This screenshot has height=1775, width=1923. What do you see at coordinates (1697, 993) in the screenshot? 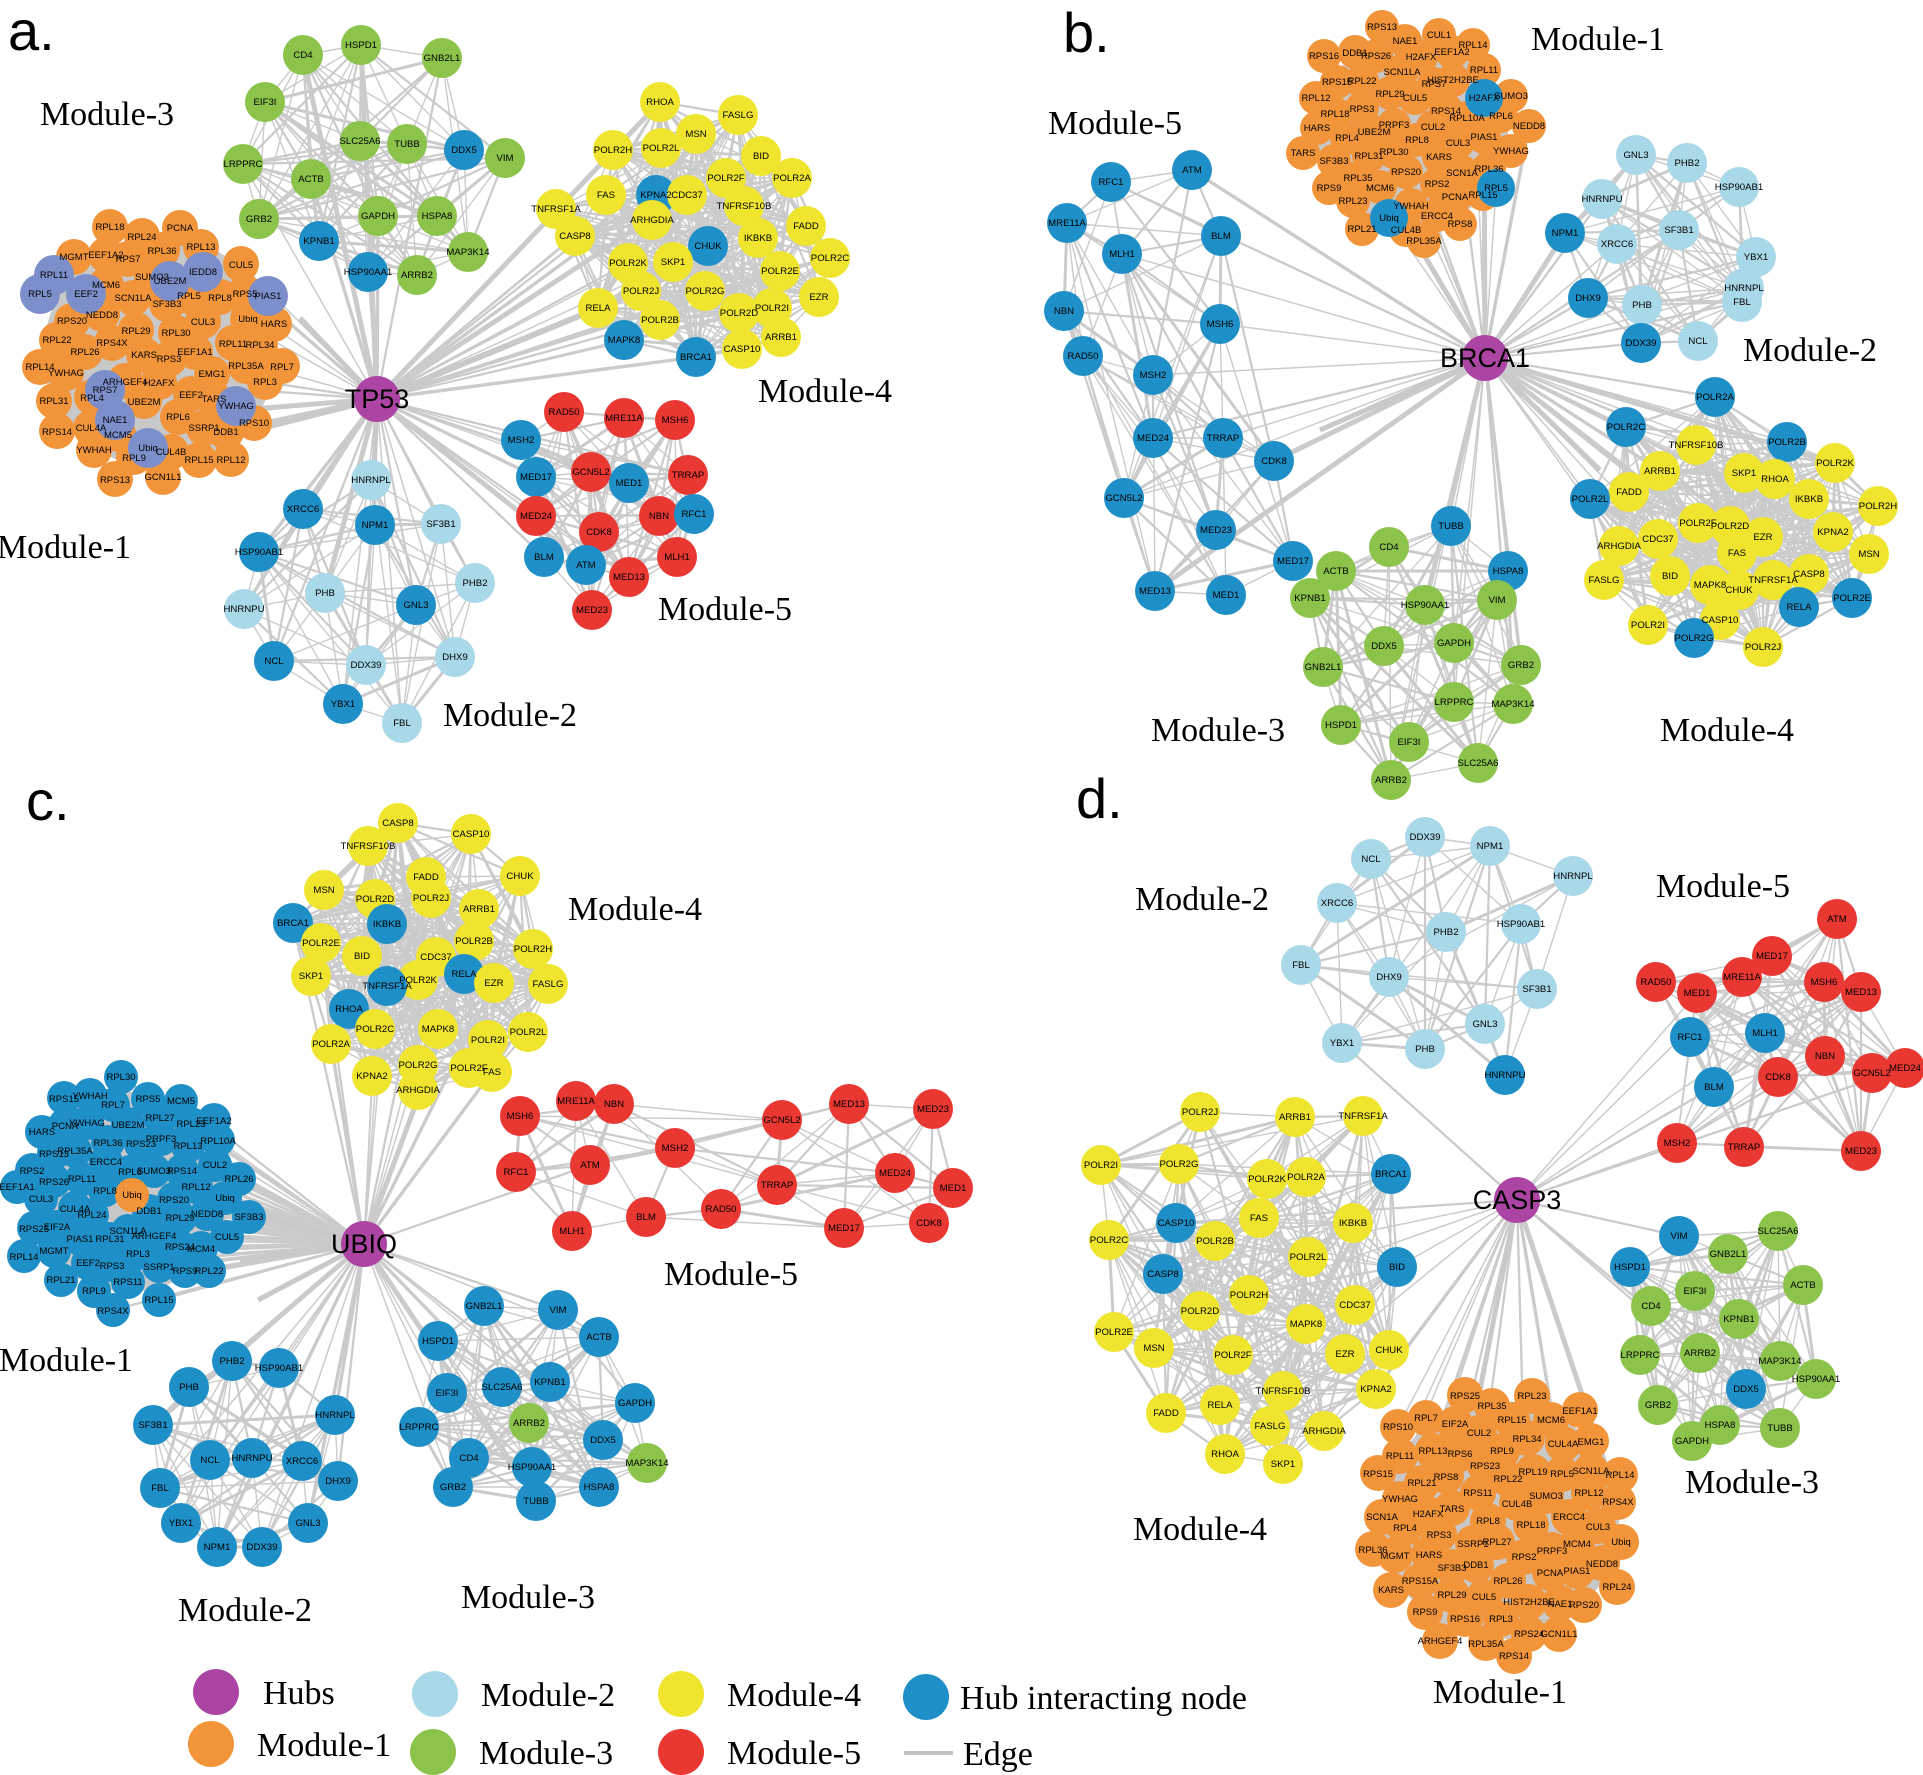
I see `svg-text: MED1` at bounding box center [1697, 993].